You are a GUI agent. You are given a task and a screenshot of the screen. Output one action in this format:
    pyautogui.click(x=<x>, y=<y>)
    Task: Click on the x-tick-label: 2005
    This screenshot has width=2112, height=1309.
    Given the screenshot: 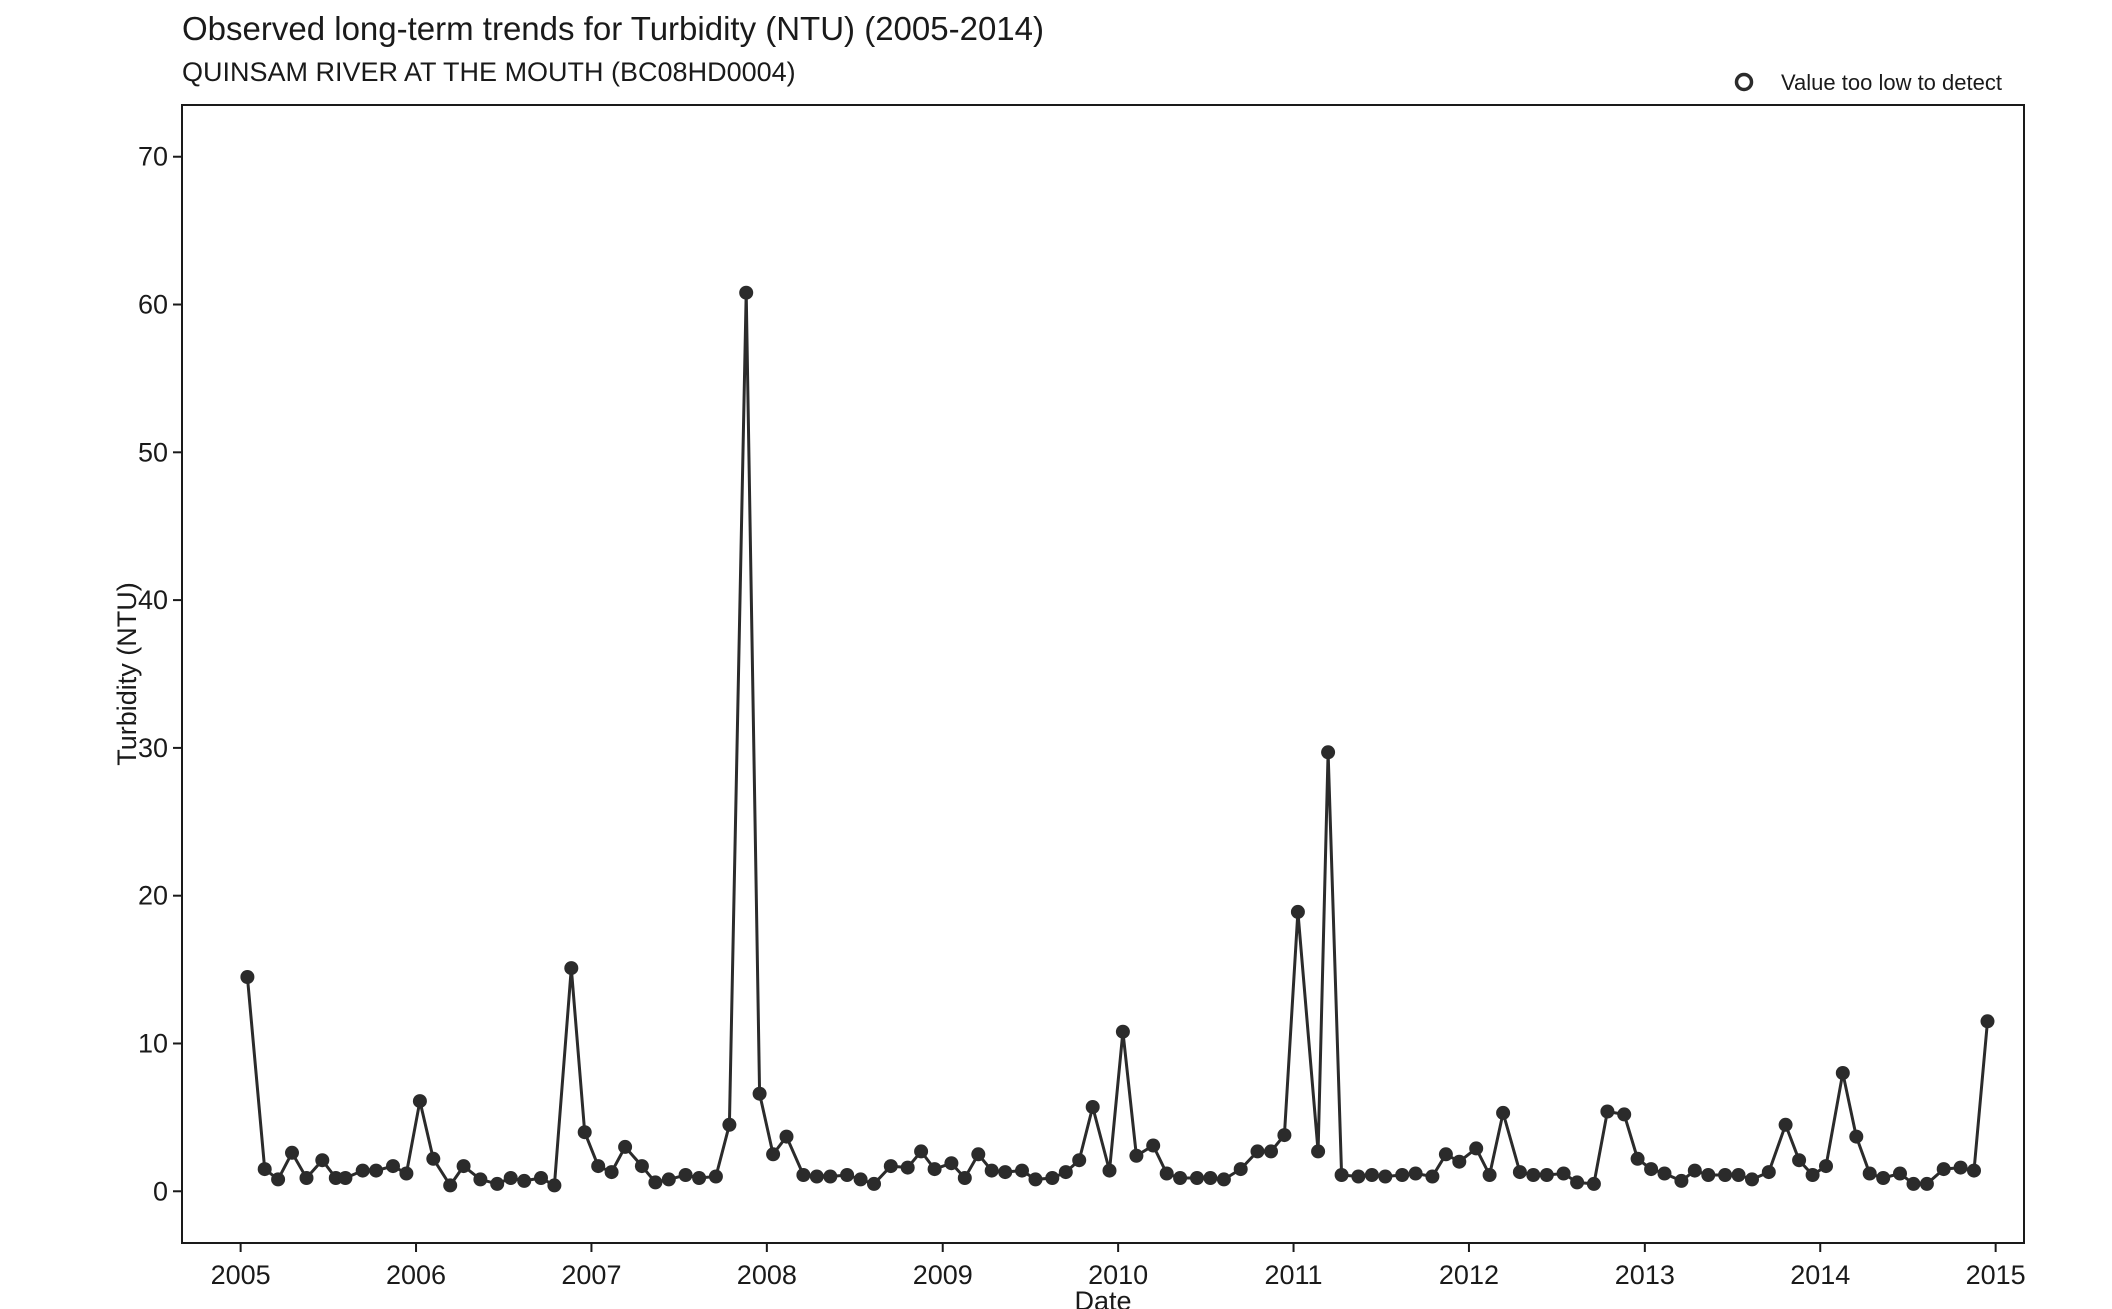 What is the action you would take?
    pyautogui.click(x=241, y=1275)
    